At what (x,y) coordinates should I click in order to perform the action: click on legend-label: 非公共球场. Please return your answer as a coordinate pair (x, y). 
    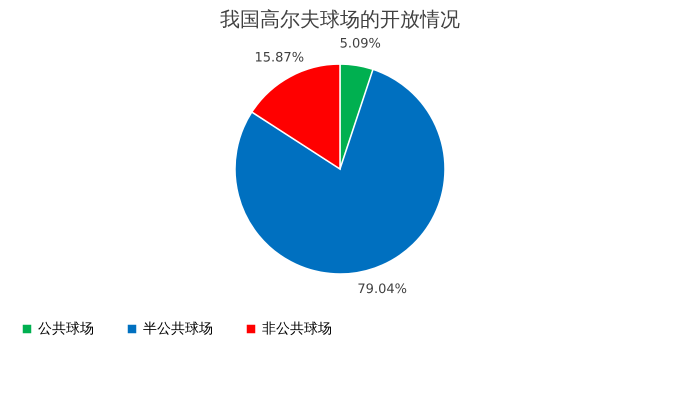
    Looking at the image, I should click on (297, 329).